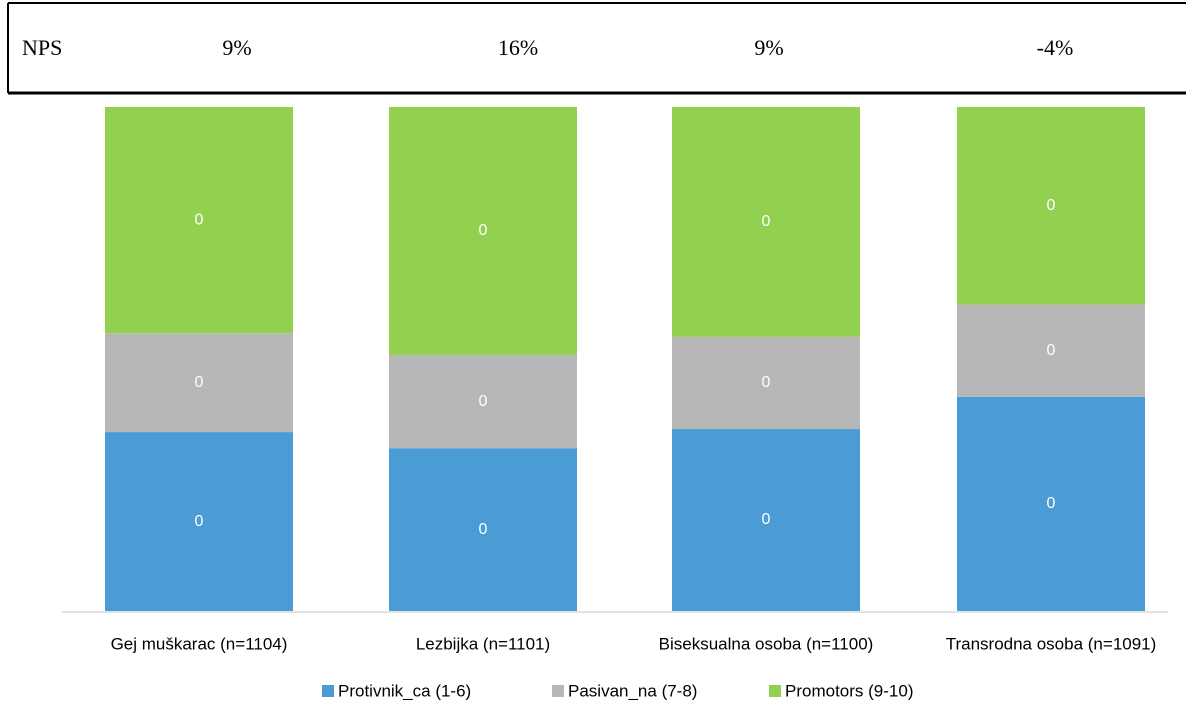  What do you see at coordinates (42, 47) in the screenshot?
I see `nps-label: NPS` at bounding box center [42, 47].